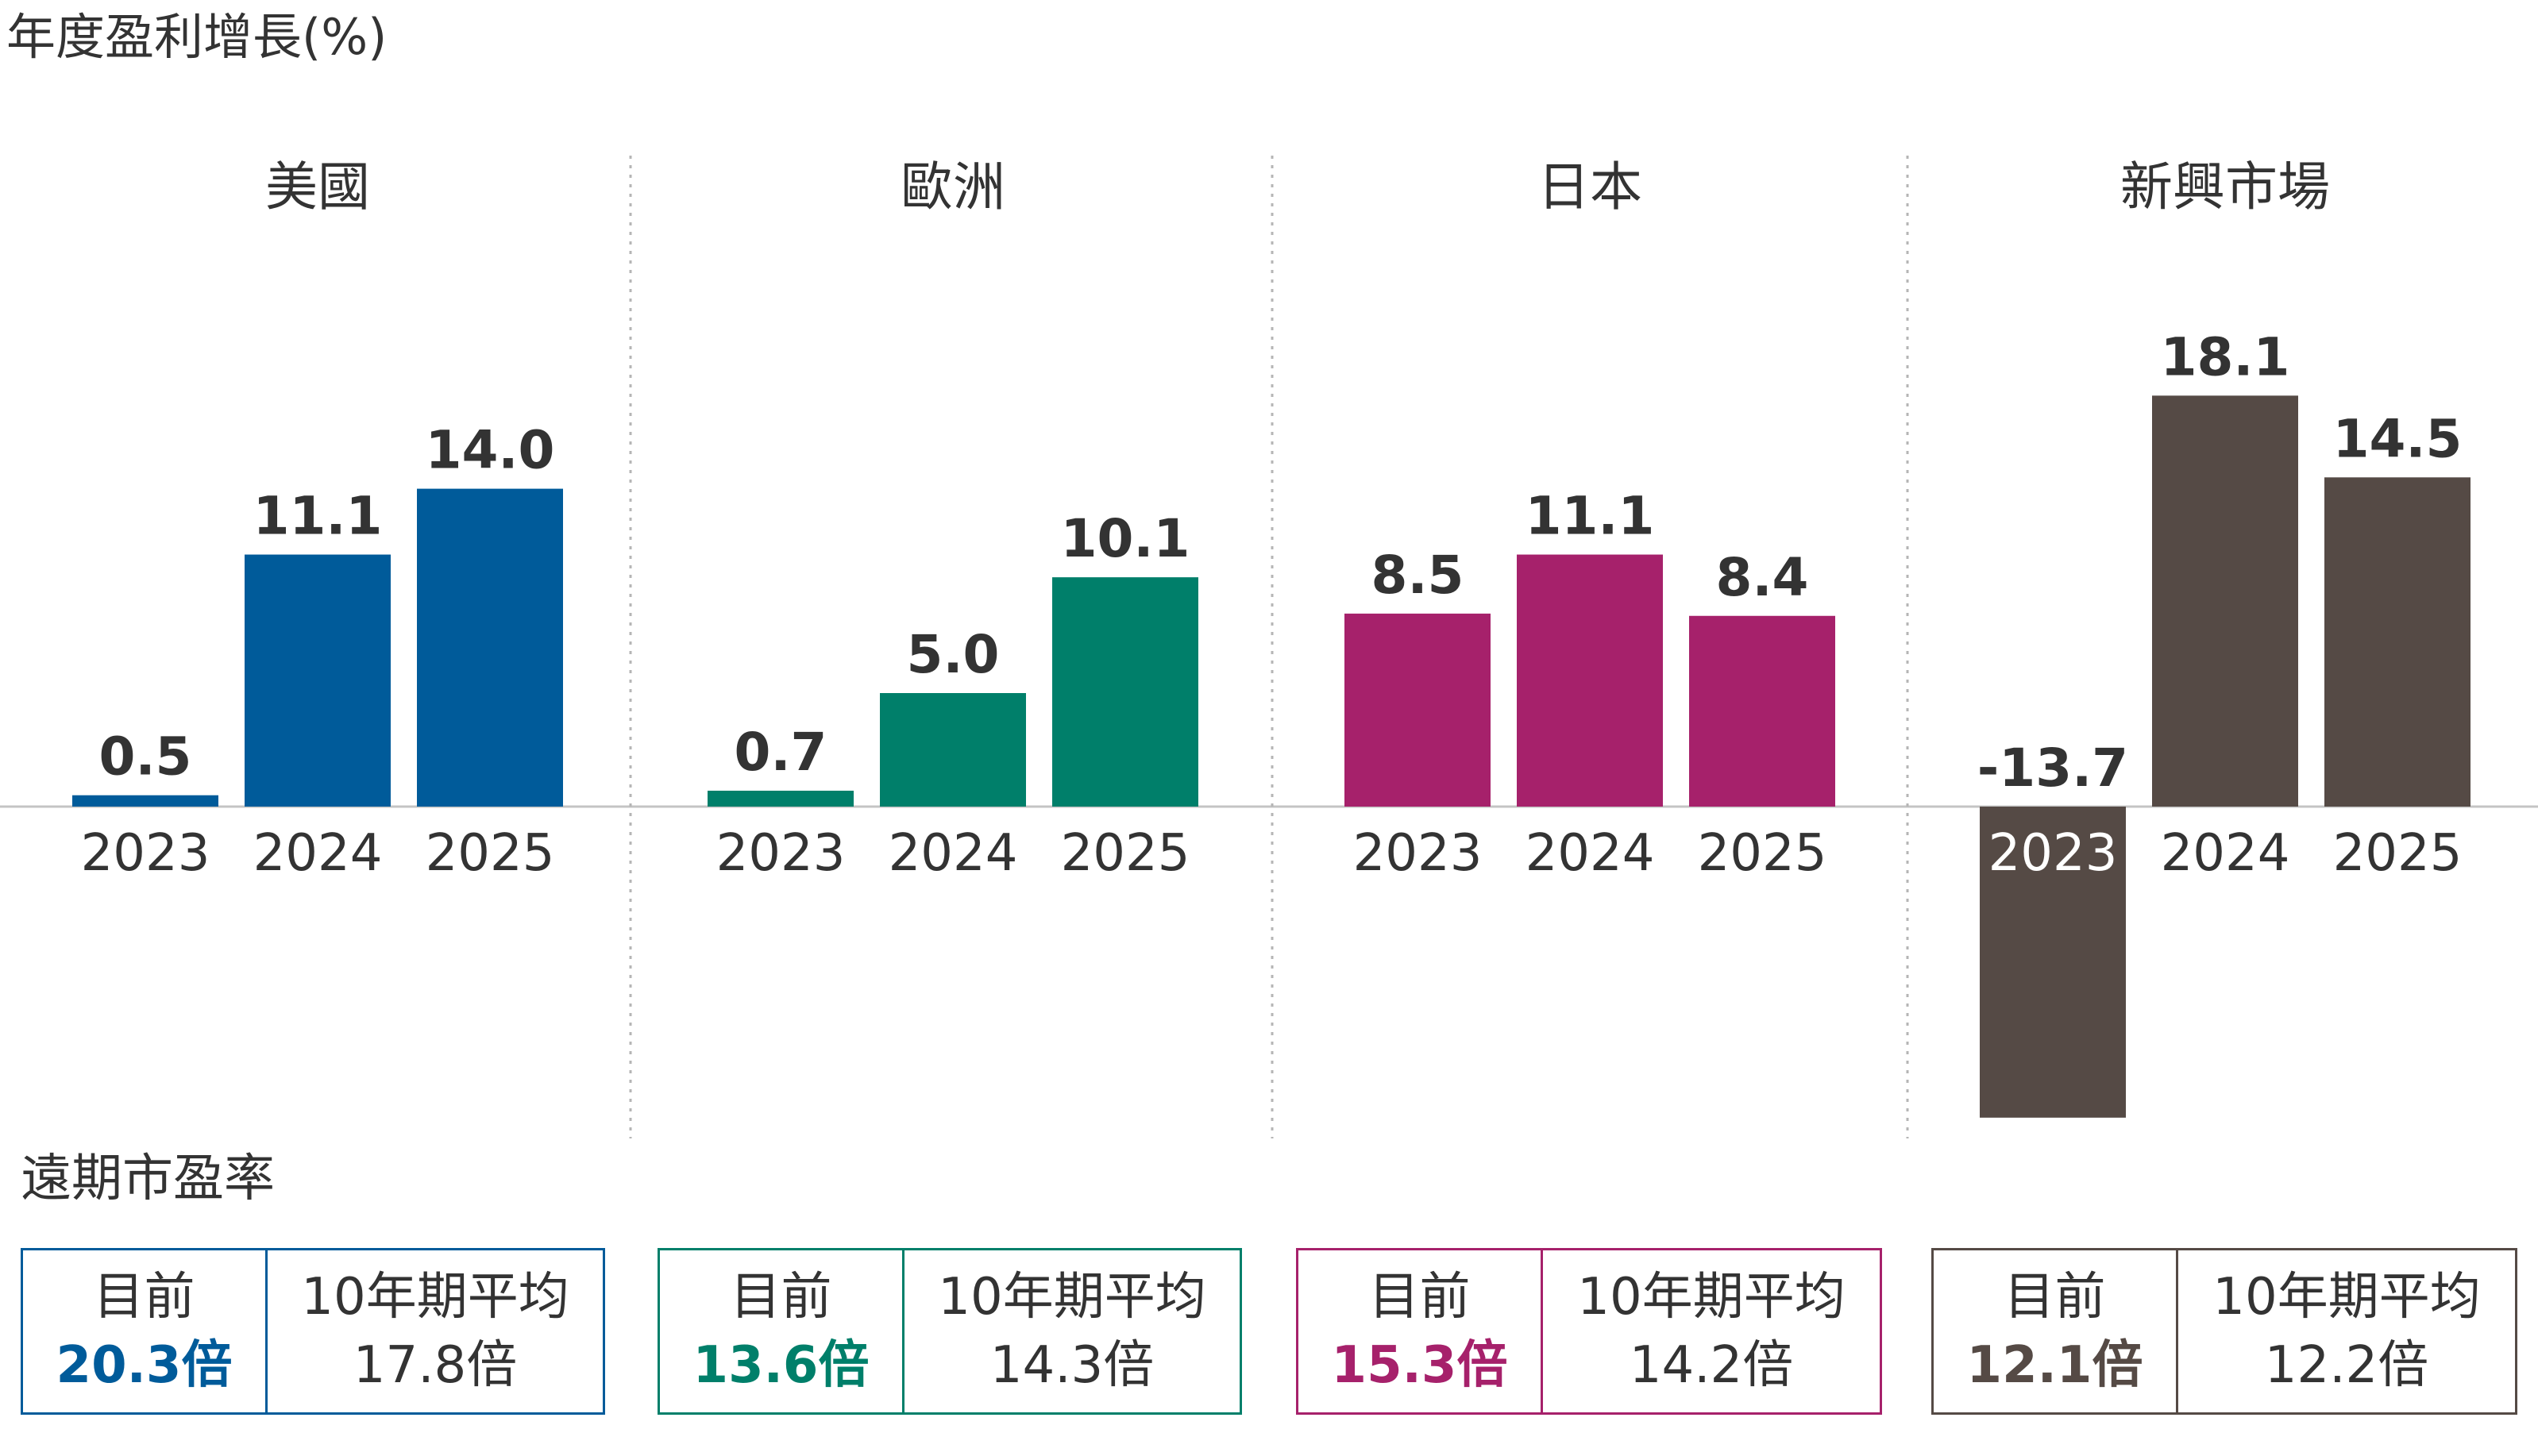 The height and width of the screenshot is (1456, 2538). Describe the element at coordinates (435, 1331) in the screenshot. I see `pe-average-cell: 10年期平均 17.8倍` at that location.